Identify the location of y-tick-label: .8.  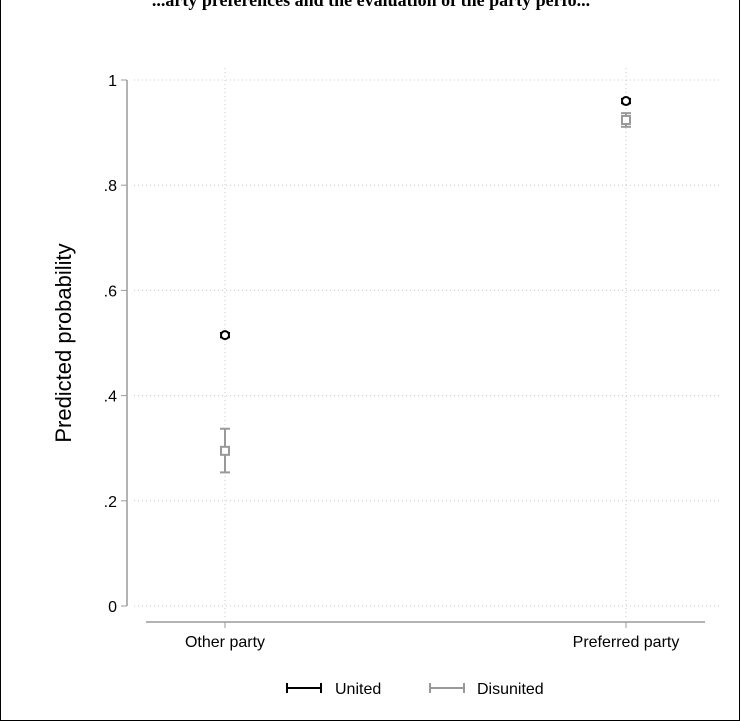
(110, 186).